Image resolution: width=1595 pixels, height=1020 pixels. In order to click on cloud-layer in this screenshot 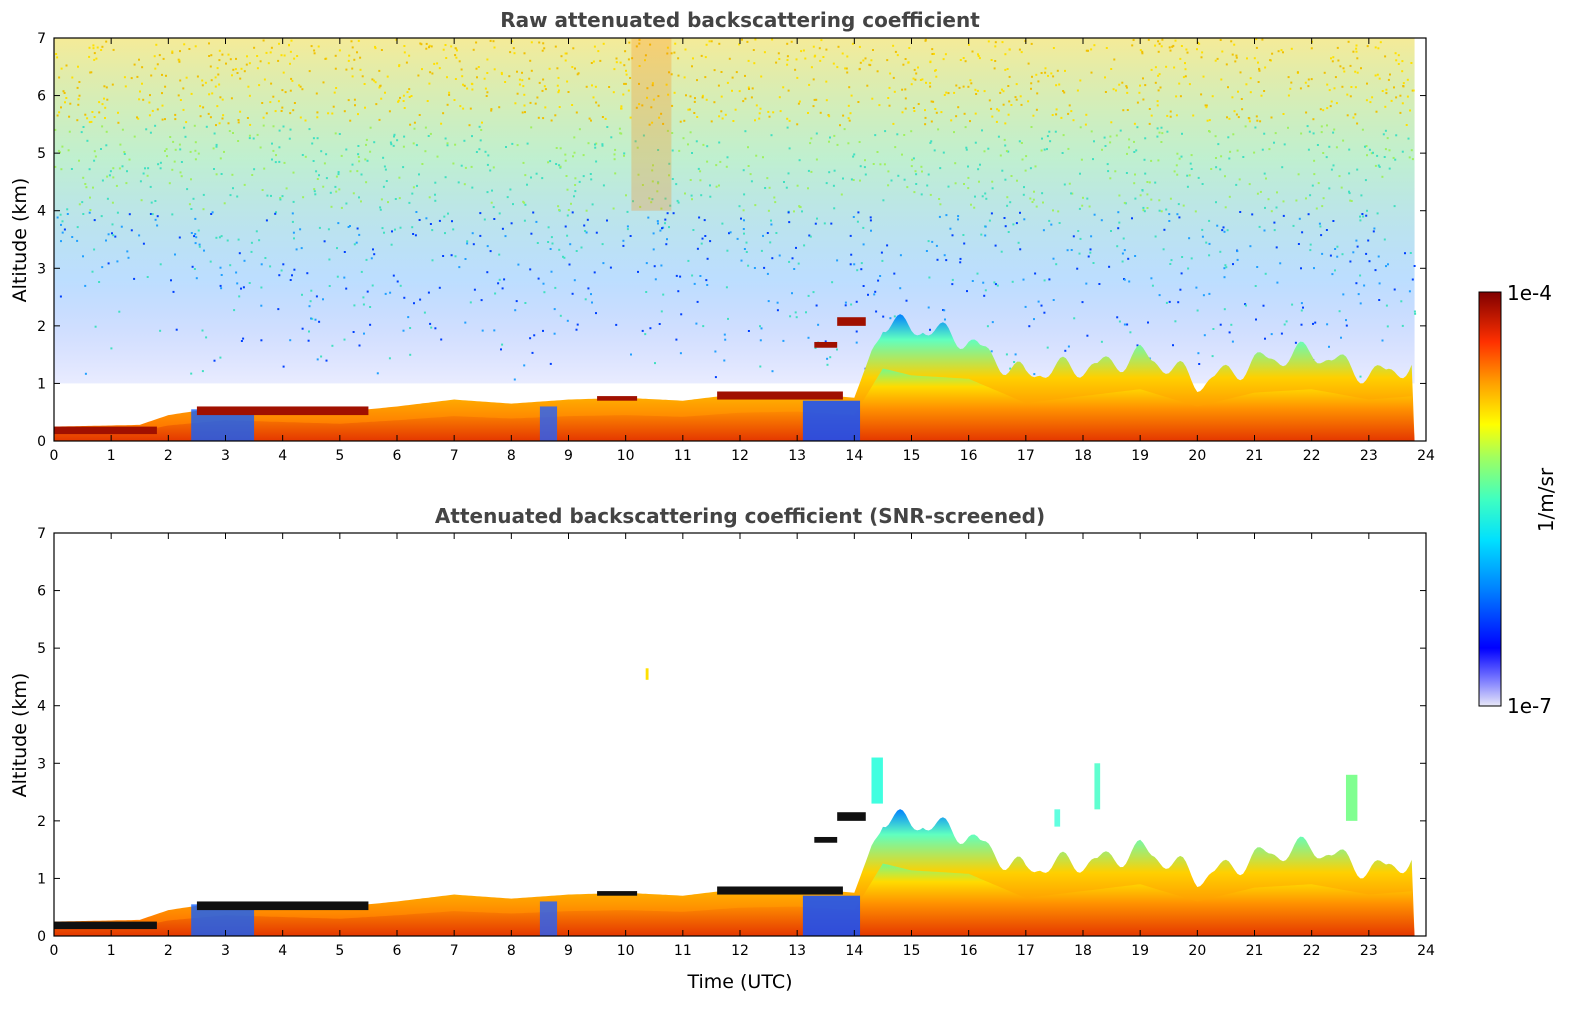, I will do `click(617, 398)`.